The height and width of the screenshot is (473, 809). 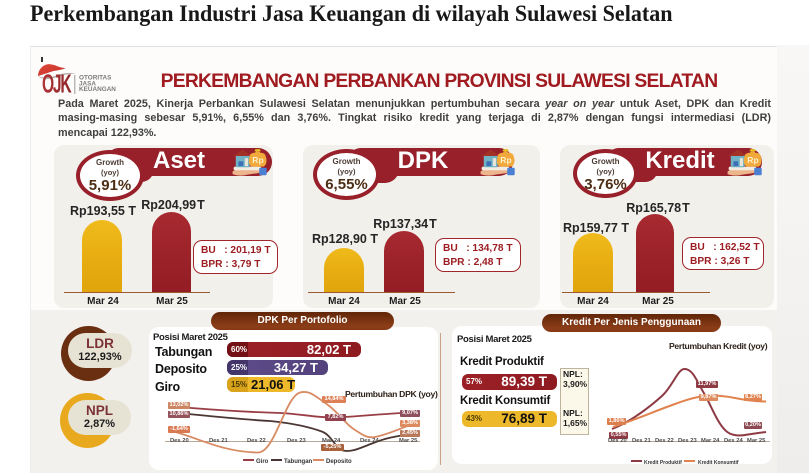 What do you see at coordinates (57, 83) in the screenshot?
I see `svg-text: OJK` at bounding box center [57, 83].